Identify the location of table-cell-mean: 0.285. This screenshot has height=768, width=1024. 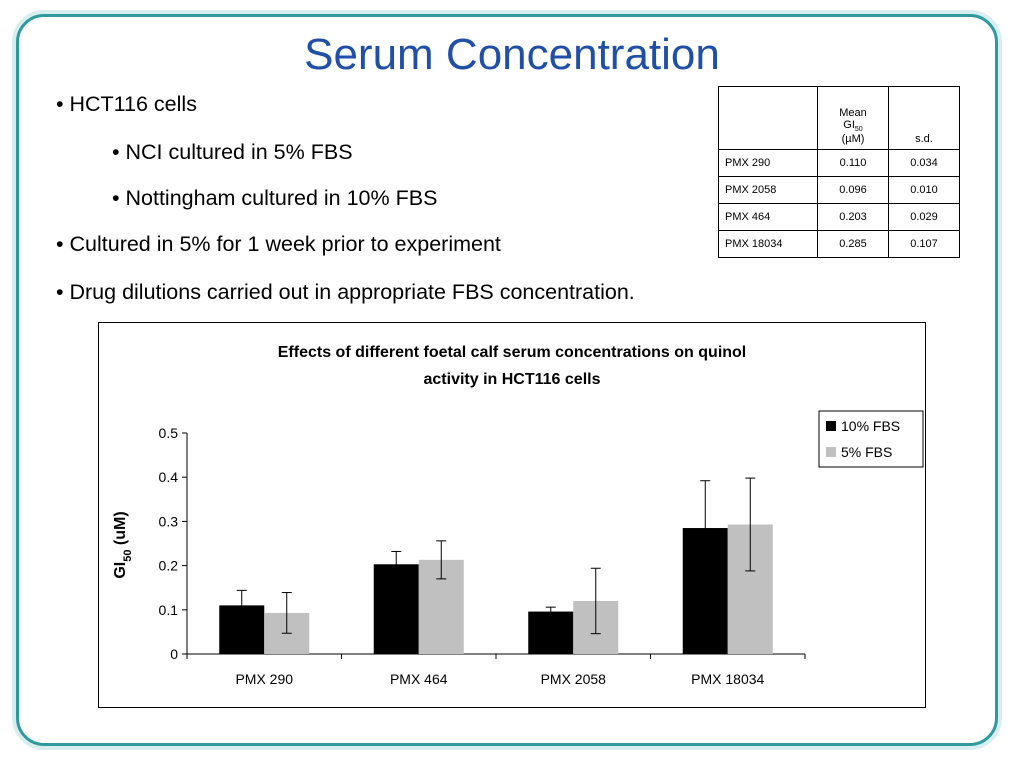
(853, 244).